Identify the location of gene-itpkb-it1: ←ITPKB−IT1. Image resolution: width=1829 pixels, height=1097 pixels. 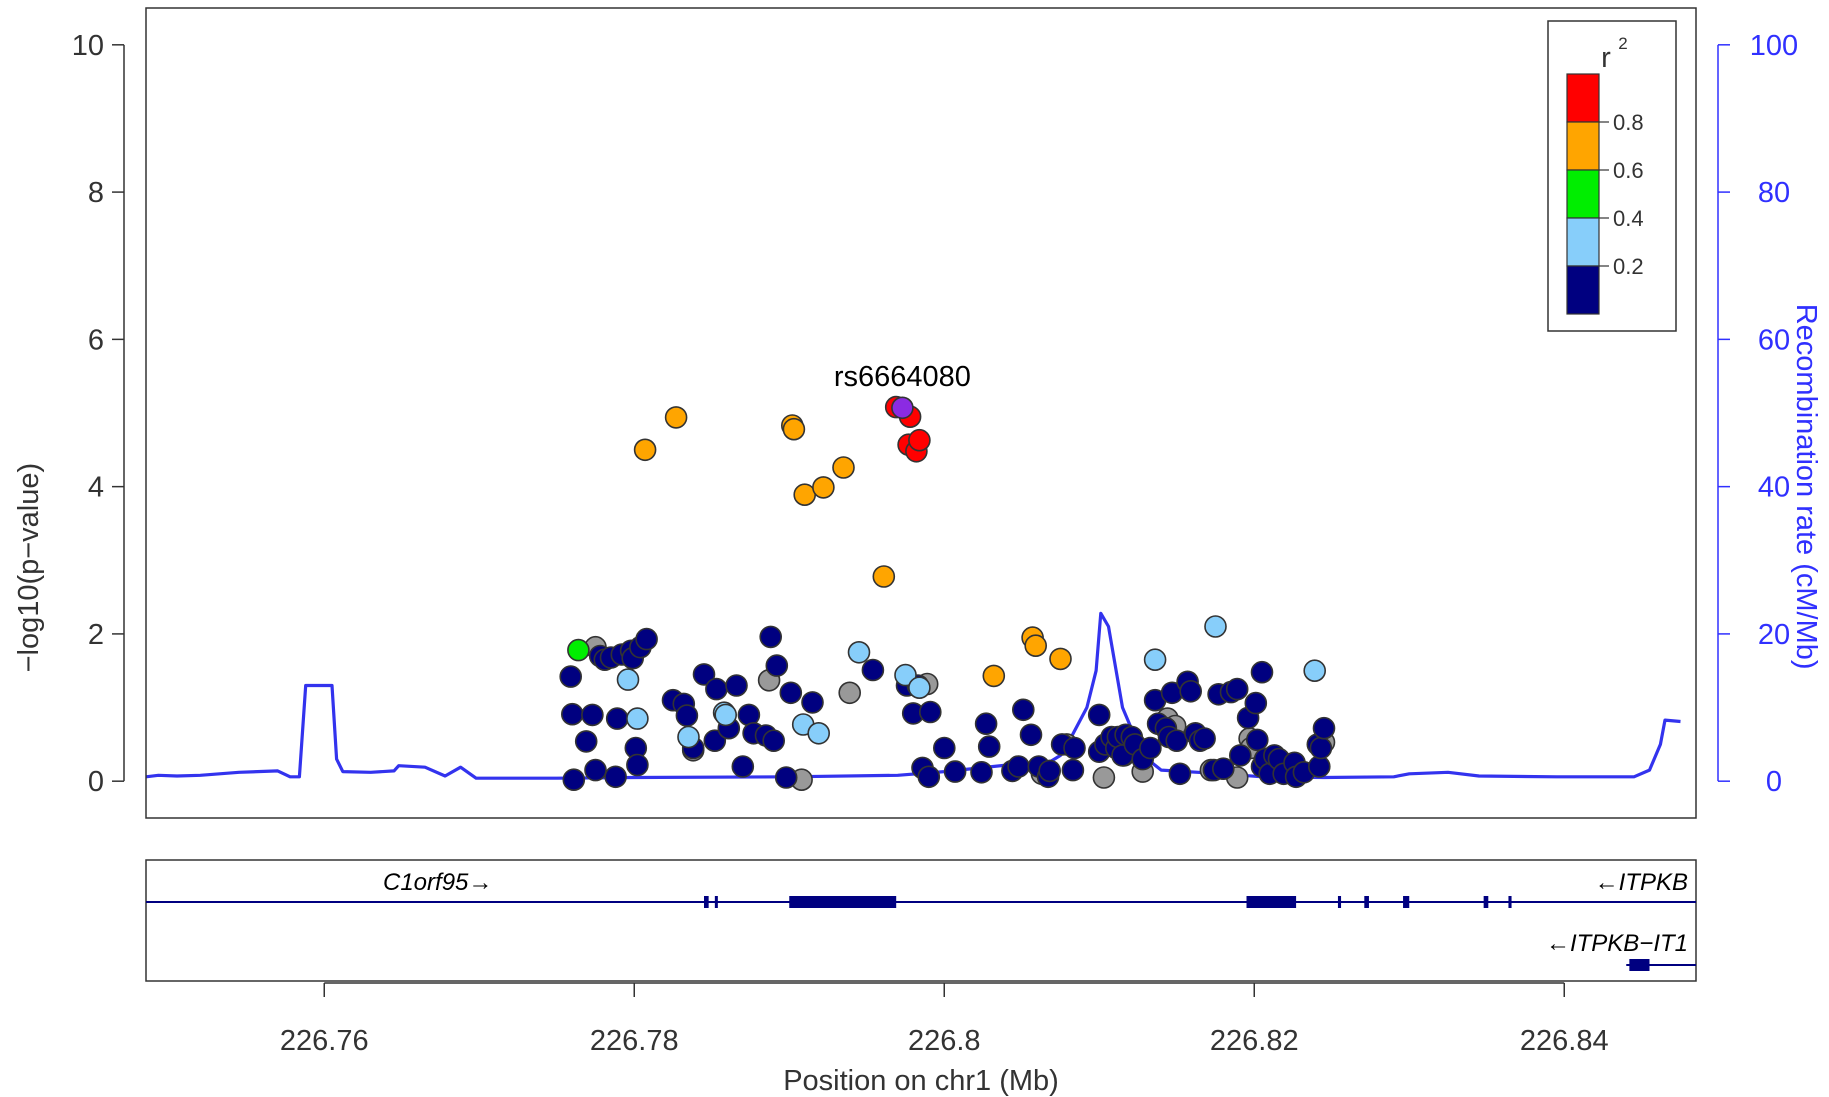
(1621, 950).